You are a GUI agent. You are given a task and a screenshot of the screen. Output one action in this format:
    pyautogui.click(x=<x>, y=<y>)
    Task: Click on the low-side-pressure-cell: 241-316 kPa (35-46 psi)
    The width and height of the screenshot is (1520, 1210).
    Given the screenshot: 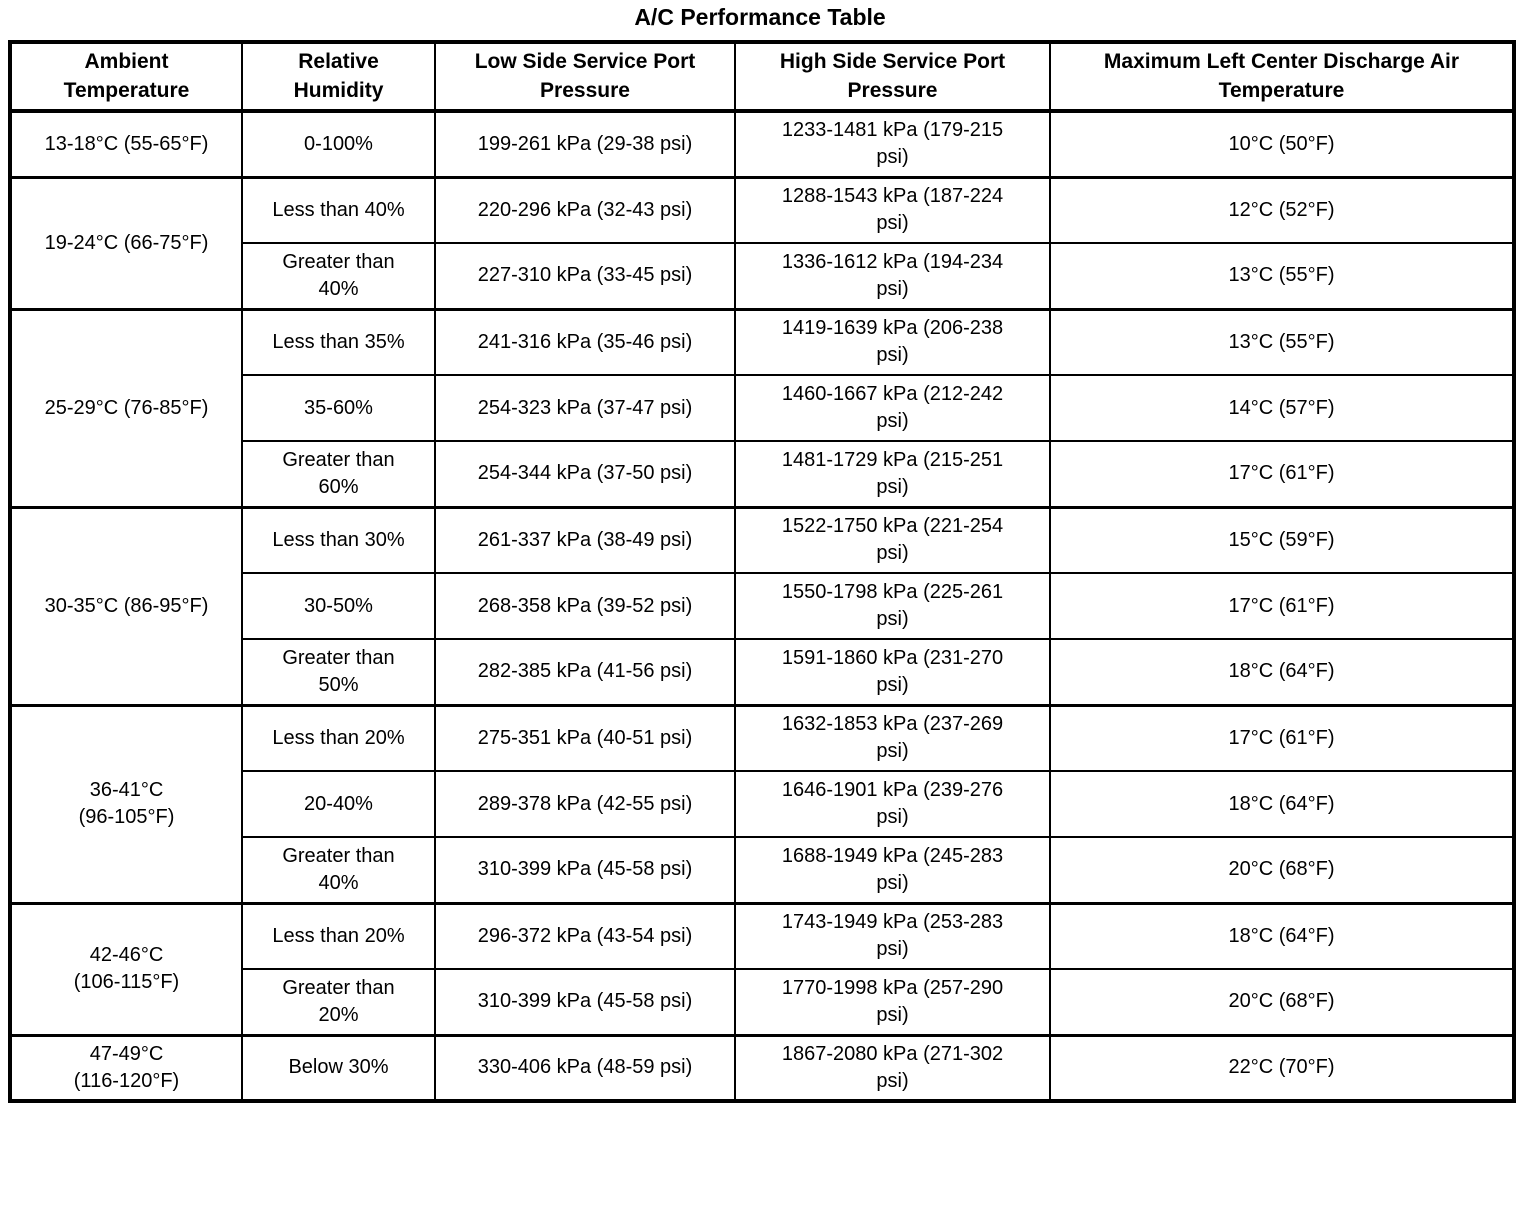 What is the action you would take?
    pyautogui.click(x=585, y=341)
    